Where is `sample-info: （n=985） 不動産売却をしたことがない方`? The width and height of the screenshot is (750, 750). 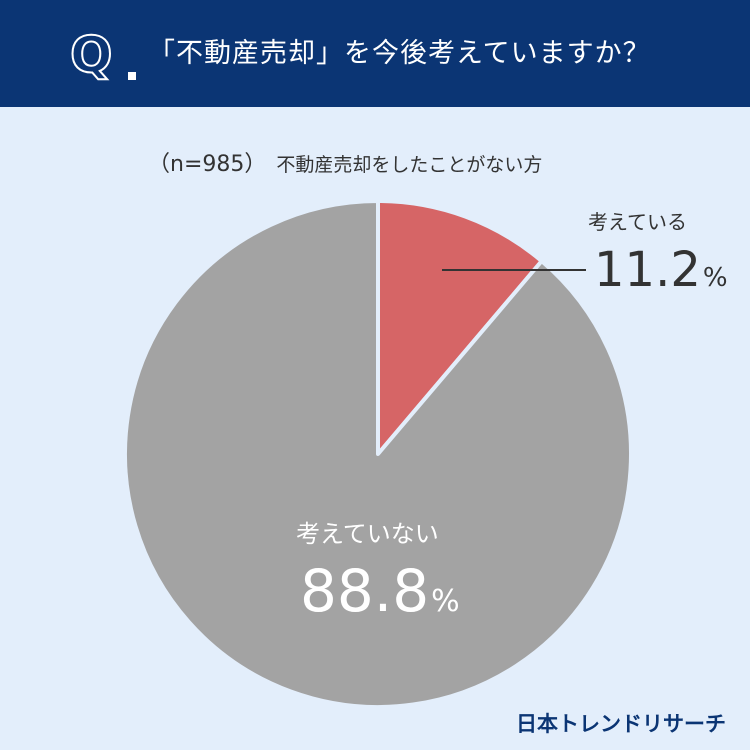 sample-info: （n=985） 不動産売却をしたことがない方 is located at coordinates (345, 162).